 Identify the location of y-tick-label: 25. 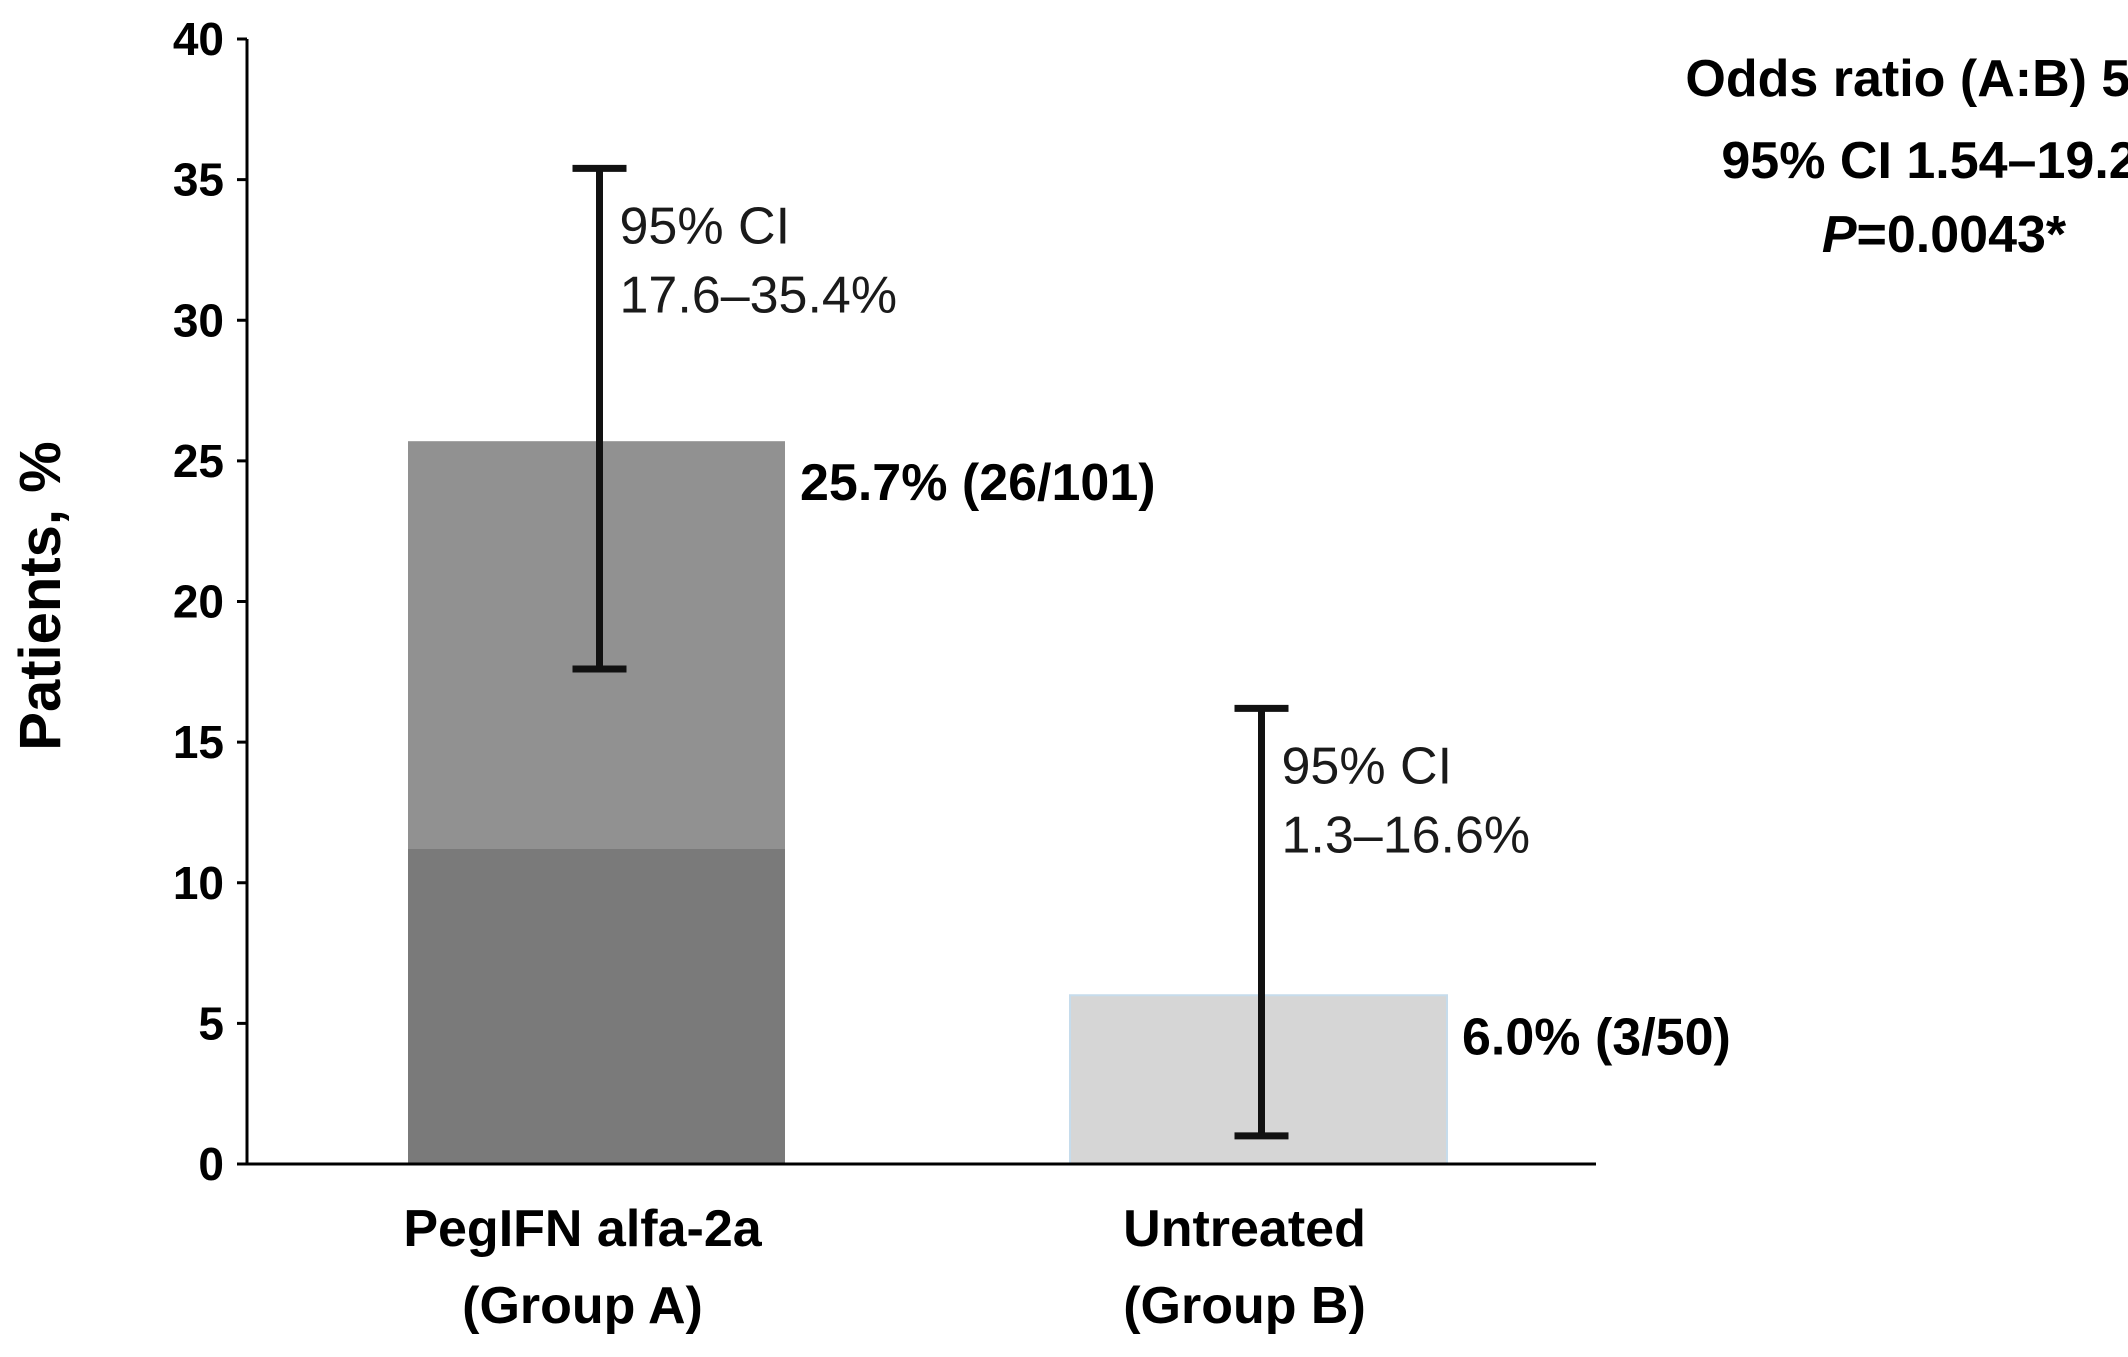
(198, 461).